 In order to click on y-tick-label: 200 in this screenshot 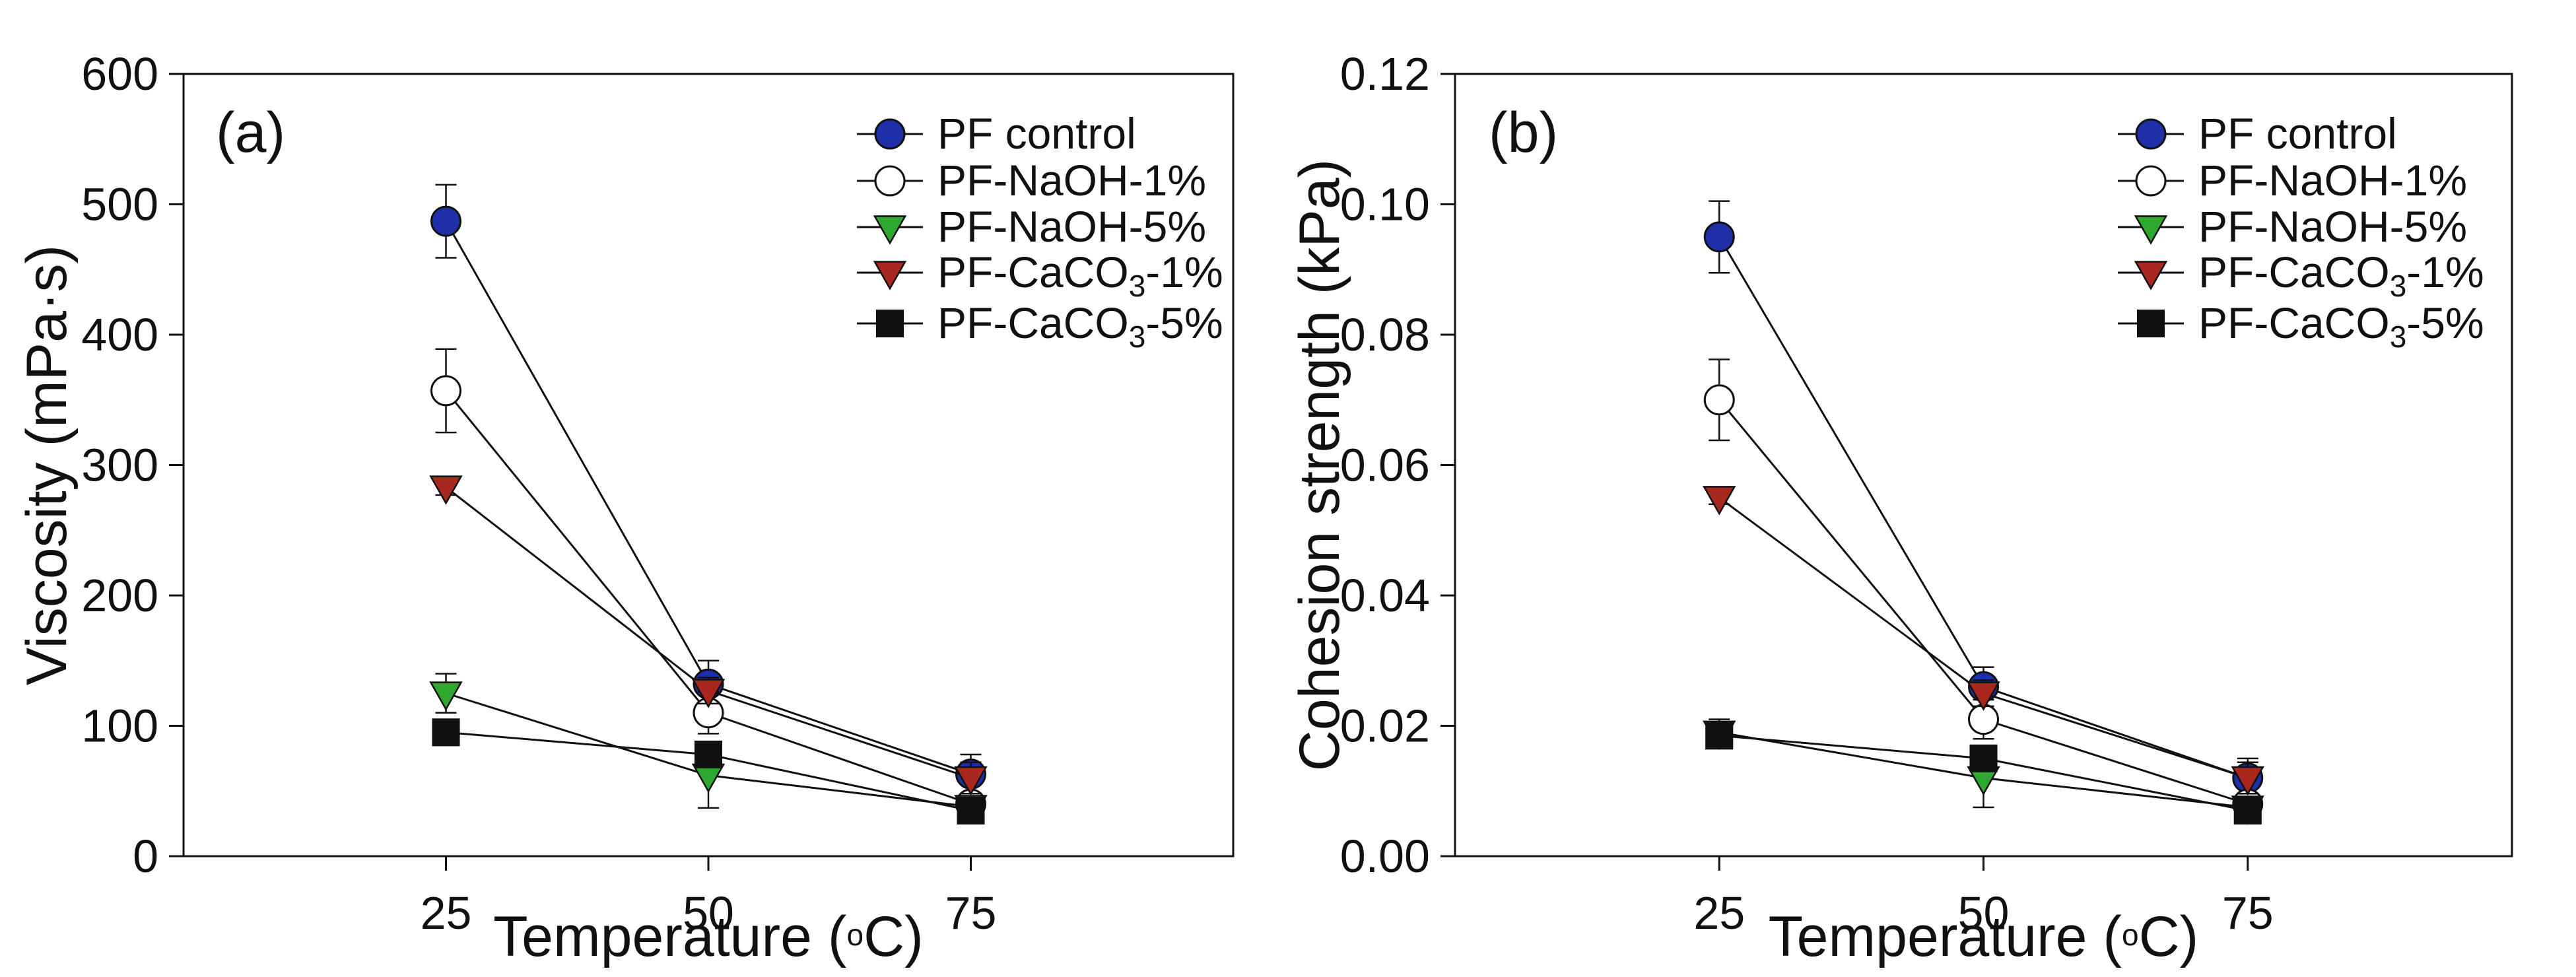, I will do `click(119, 595)`.